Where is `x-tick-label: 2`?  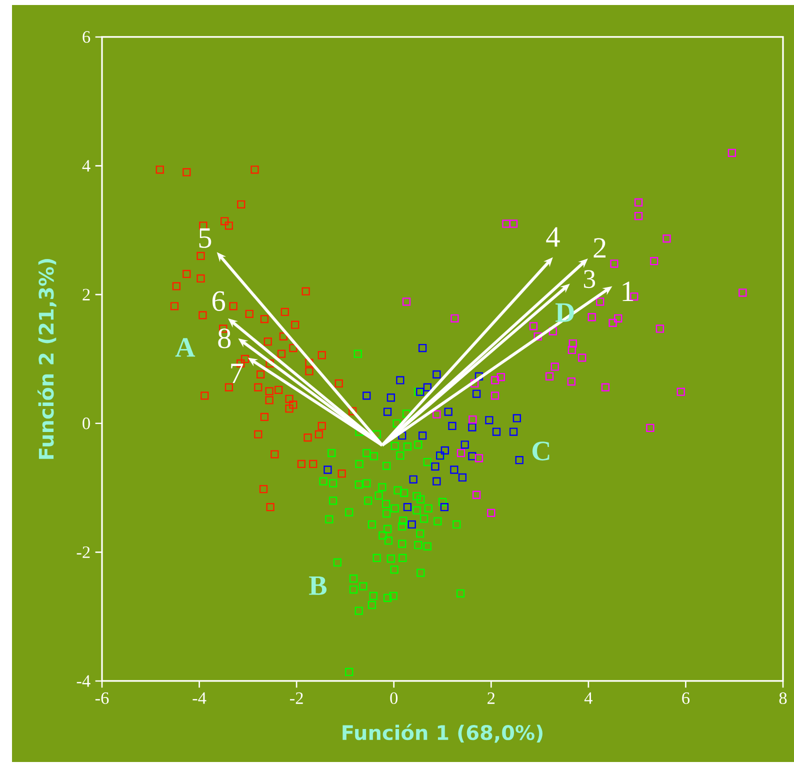
x-tick-label: 2 is located at coordinates (491, 698).